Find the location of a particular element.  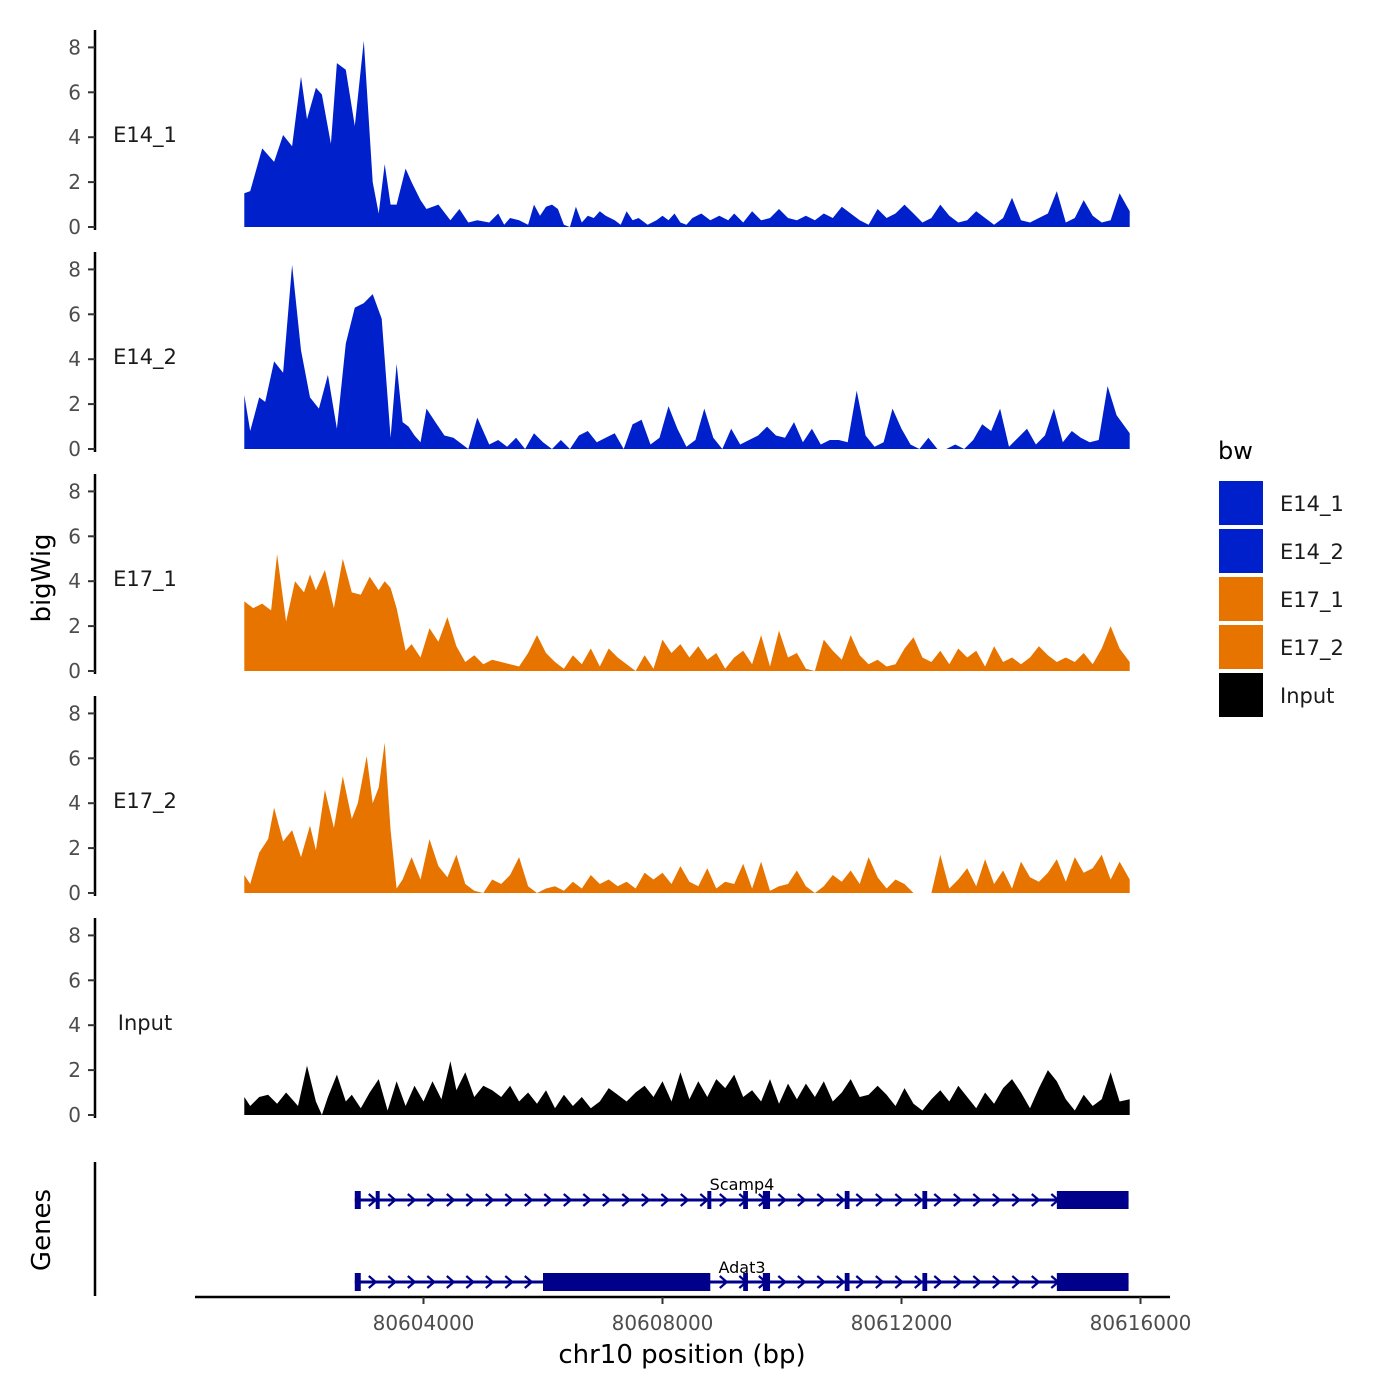

x-tick-label: 80612000 is located at coordinates (902, 1323).